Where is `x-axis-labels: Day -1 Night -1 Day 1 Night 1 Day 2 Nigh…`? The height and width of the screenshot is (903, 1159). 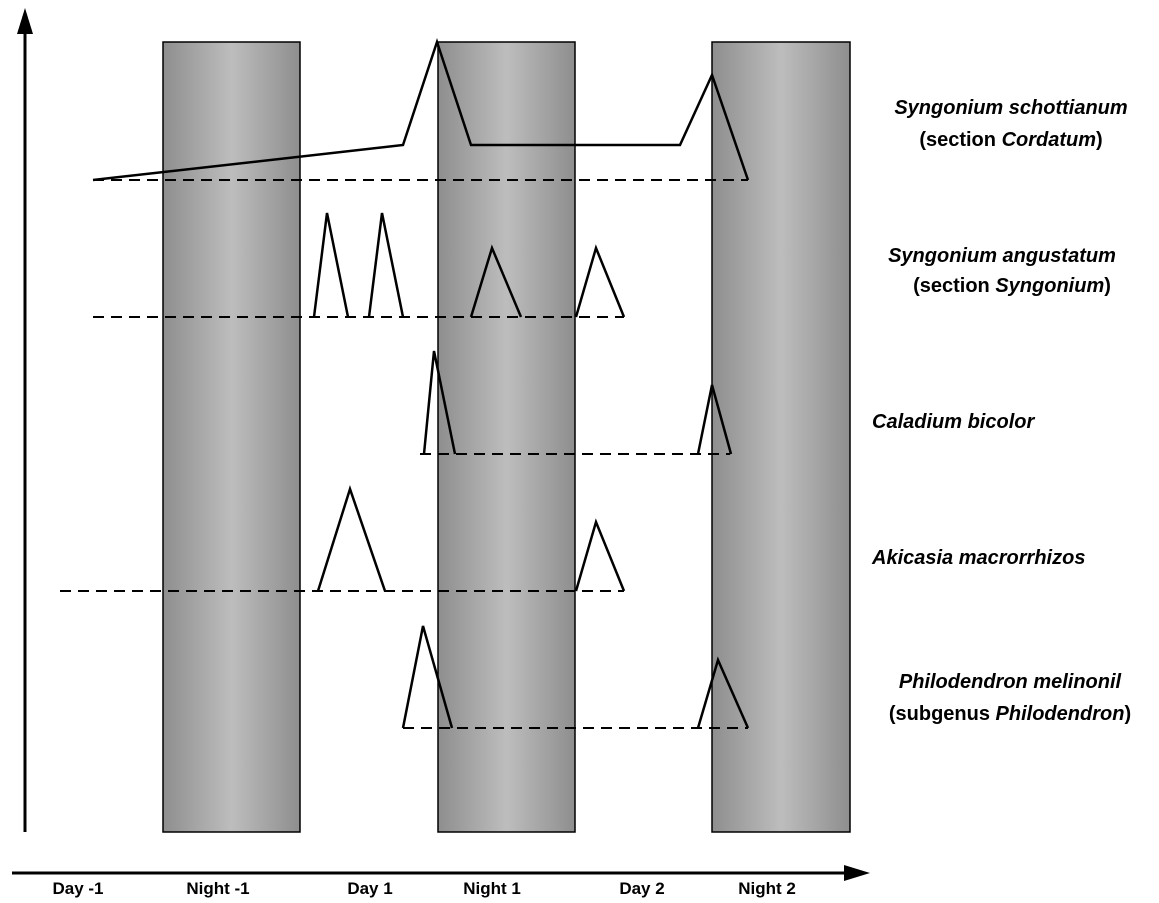
x-axis-labels: Day -1 Night -1 Day 1 Night 1 Day 2 Nigh… is located at coordinates (423, 888).